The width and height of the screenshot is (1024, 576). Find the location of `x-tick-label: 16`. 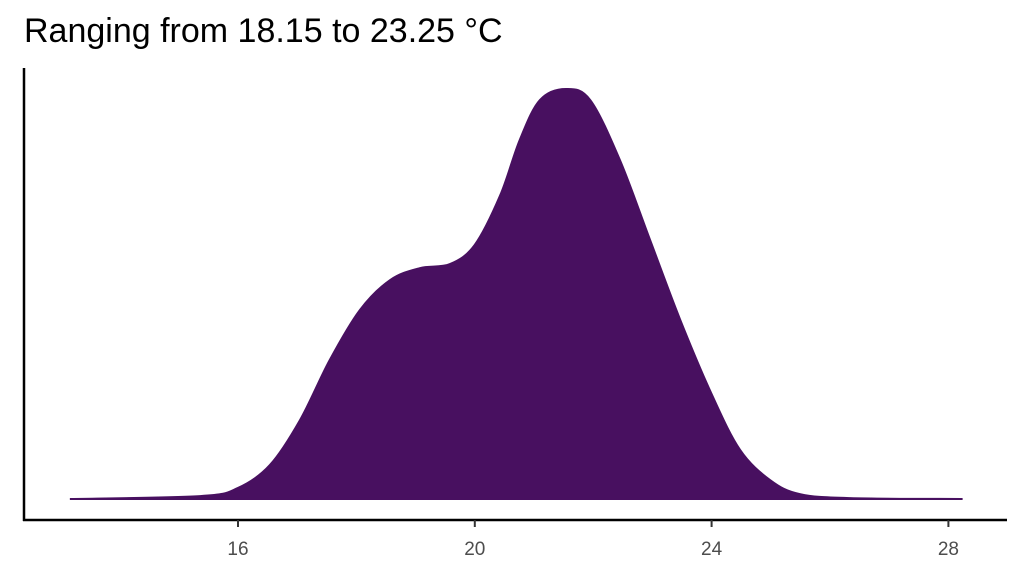

x-tick-label: 16 is located at coordinates (237, 549).